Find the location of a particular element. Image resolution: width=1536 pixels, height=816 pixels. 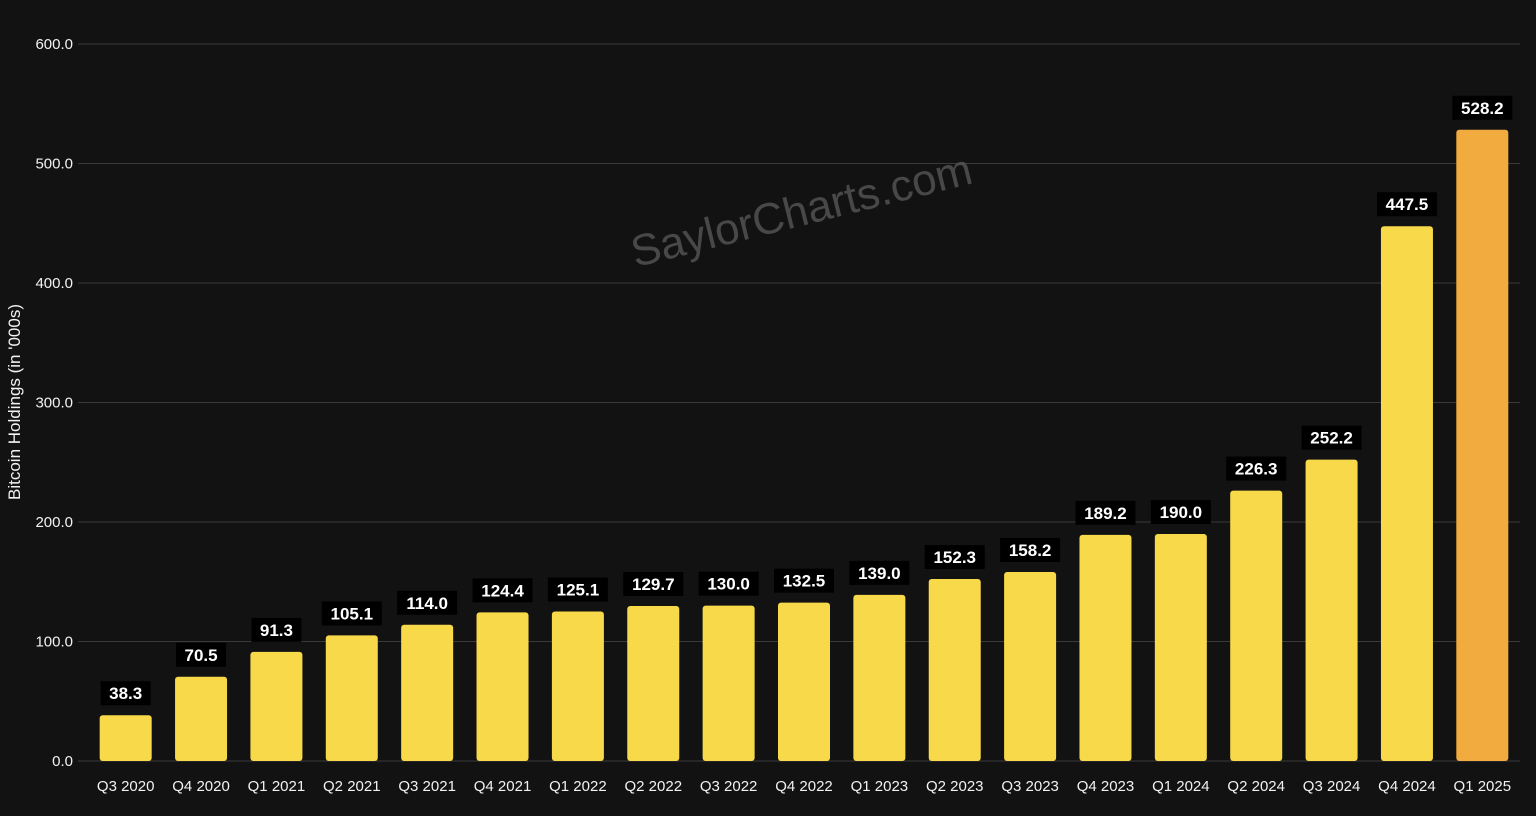

data-label-text: 70.5 is located at coordinates (201, 655).